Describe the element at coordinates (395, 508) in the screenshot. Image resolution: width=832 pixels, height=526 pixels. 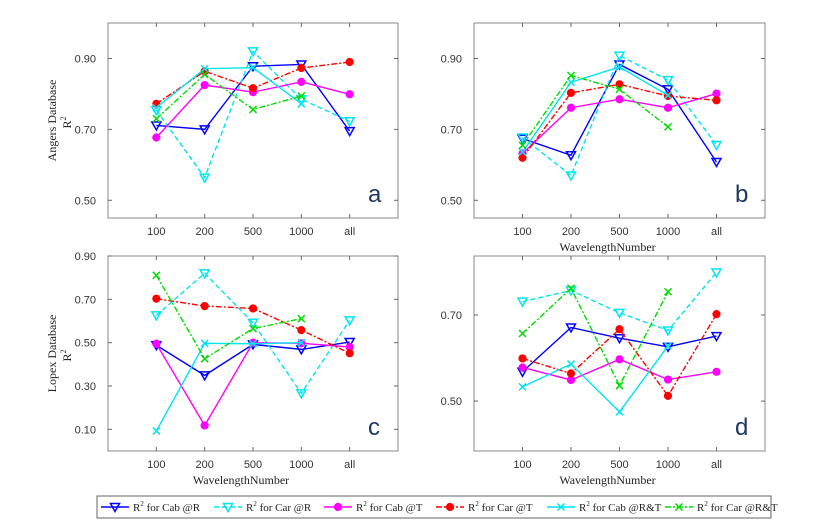
I see `legend-label-text: for Cab @T` at that location.